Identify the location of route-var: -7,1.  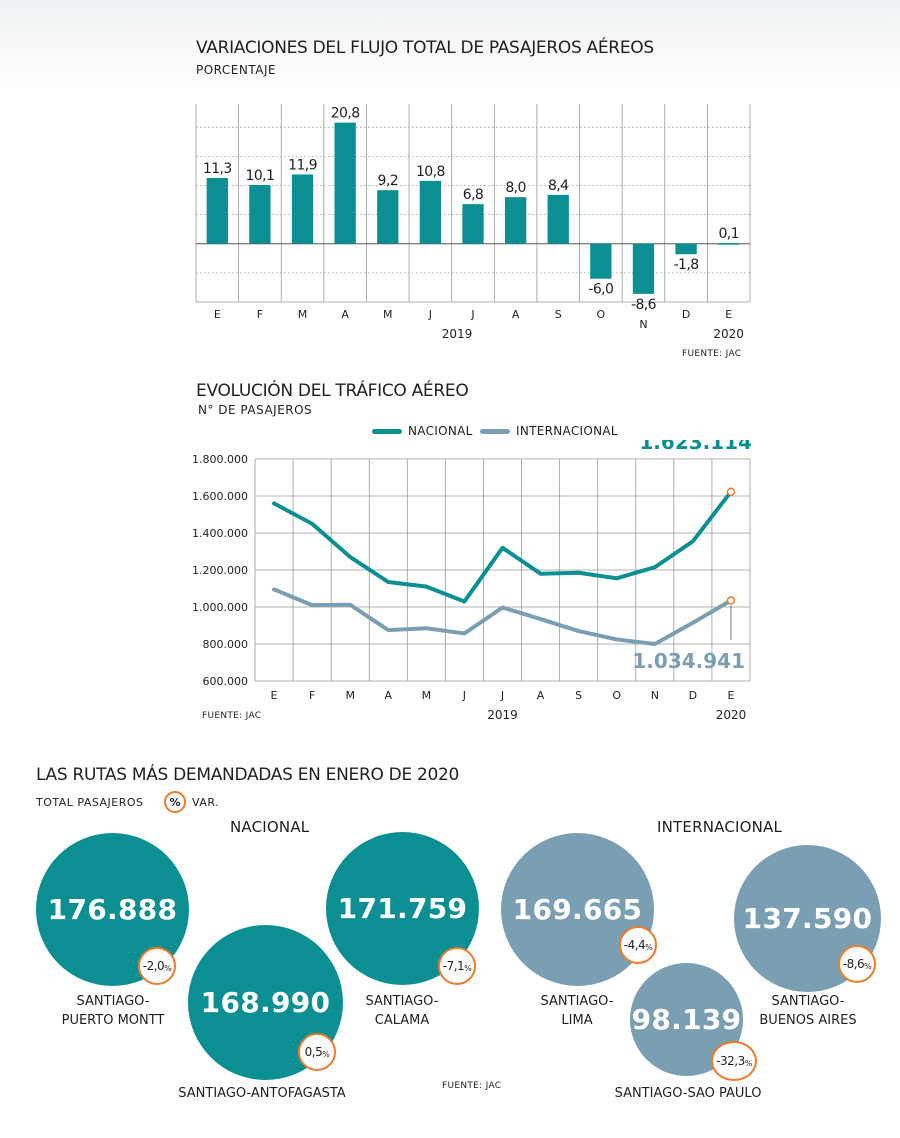
(453, 966).